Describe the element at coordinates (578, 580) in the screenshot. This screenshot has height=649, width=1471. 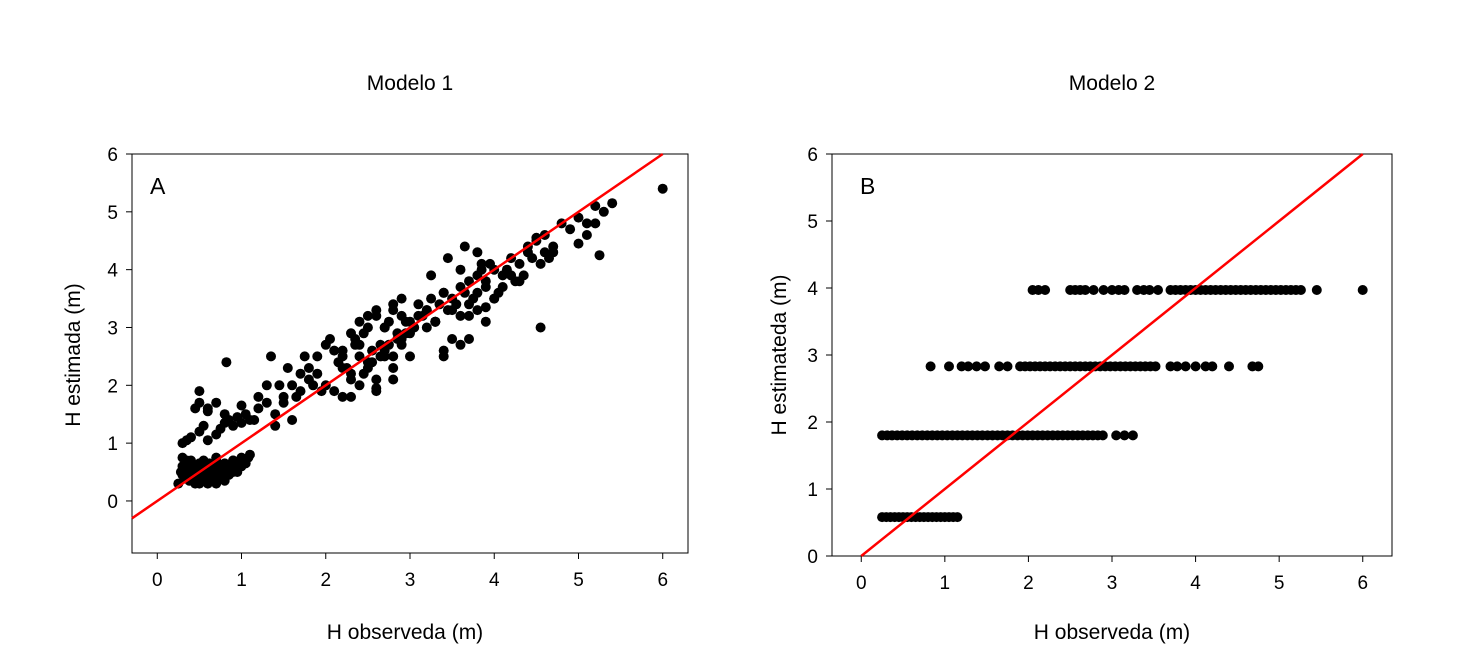
I see `x-tick-label: 5` at that location.